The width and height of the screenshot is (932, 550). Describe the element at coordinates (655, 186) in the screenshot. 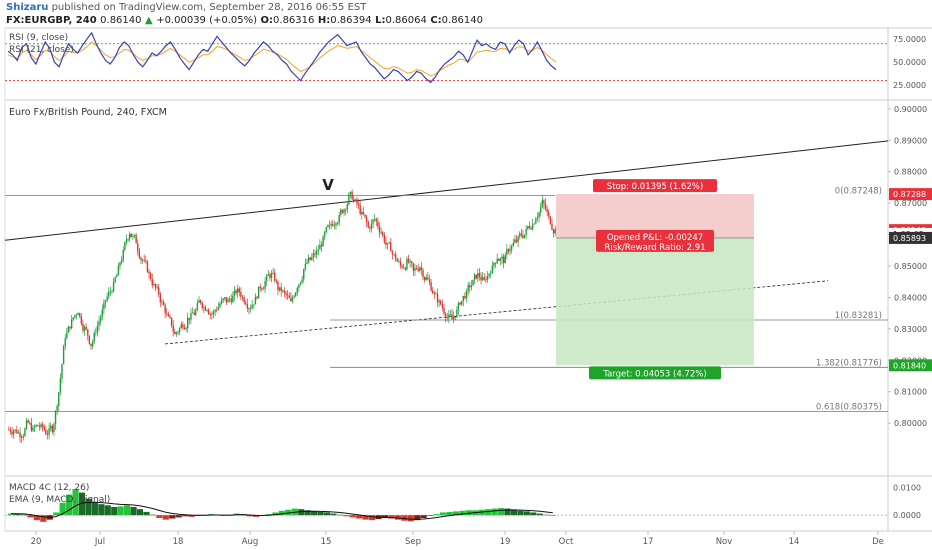

I see `stop-callout-box` at that location.